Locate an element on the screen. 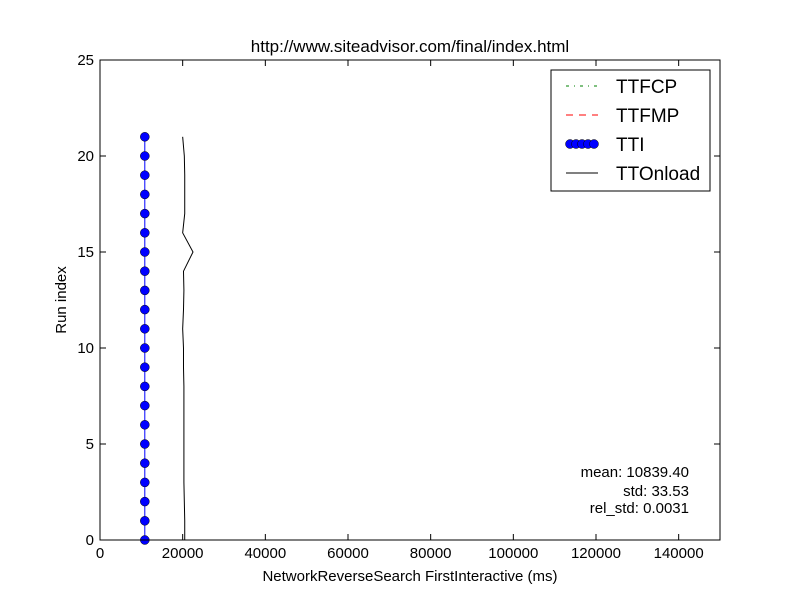 The width and height of the screenshot is (800, 600). x-tick-label: 0 is located at coordinates (100, 553).